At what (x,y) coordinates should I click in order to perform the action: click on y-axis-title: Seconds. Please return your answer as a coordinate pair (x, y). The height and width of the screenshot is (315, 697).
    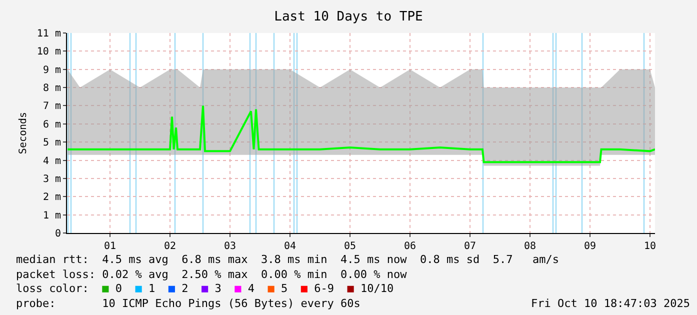
    Looking at the image, I should click on (23, 133).